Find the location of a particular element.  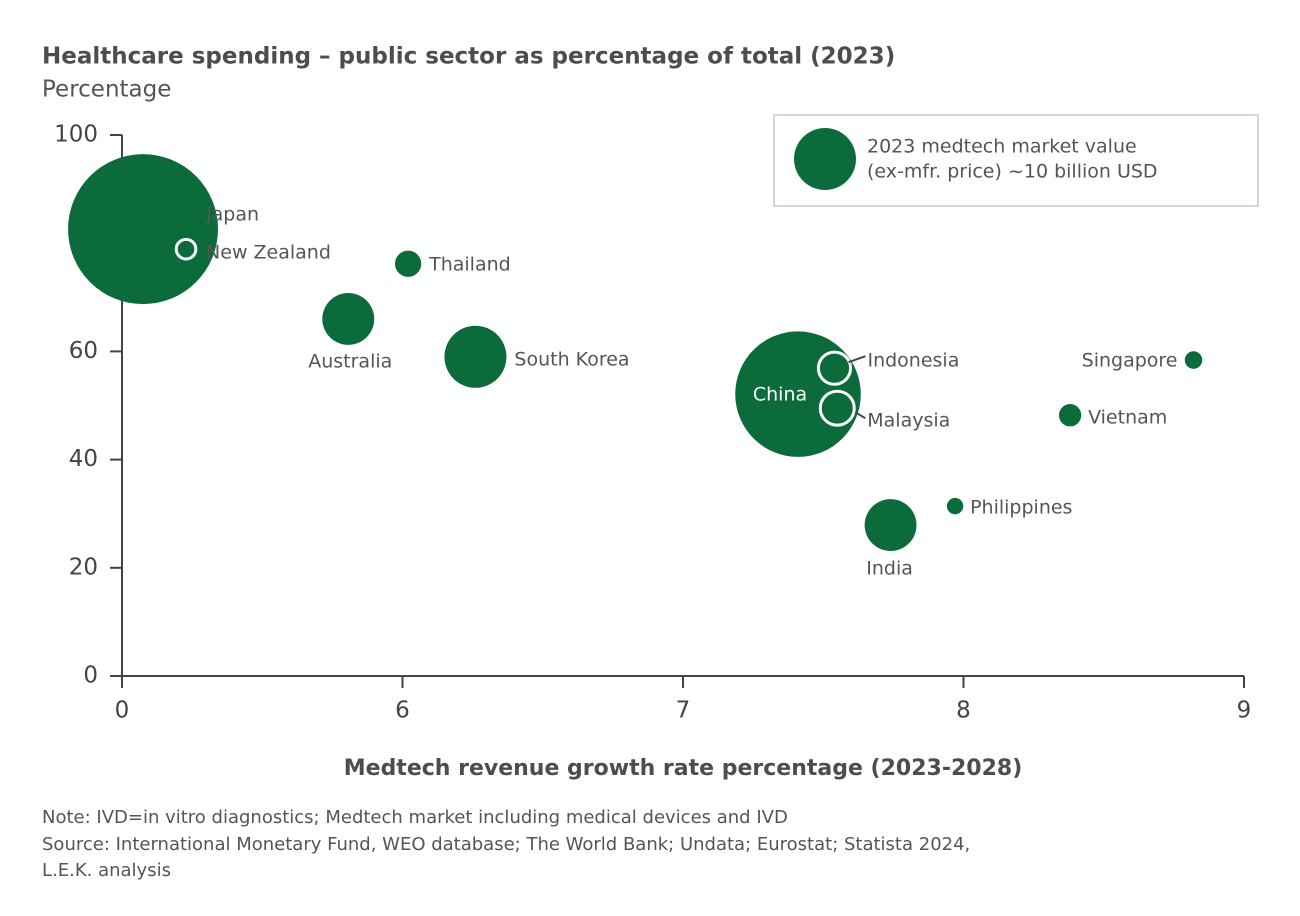

point-label: Japan is located at coordinates (232, 215).